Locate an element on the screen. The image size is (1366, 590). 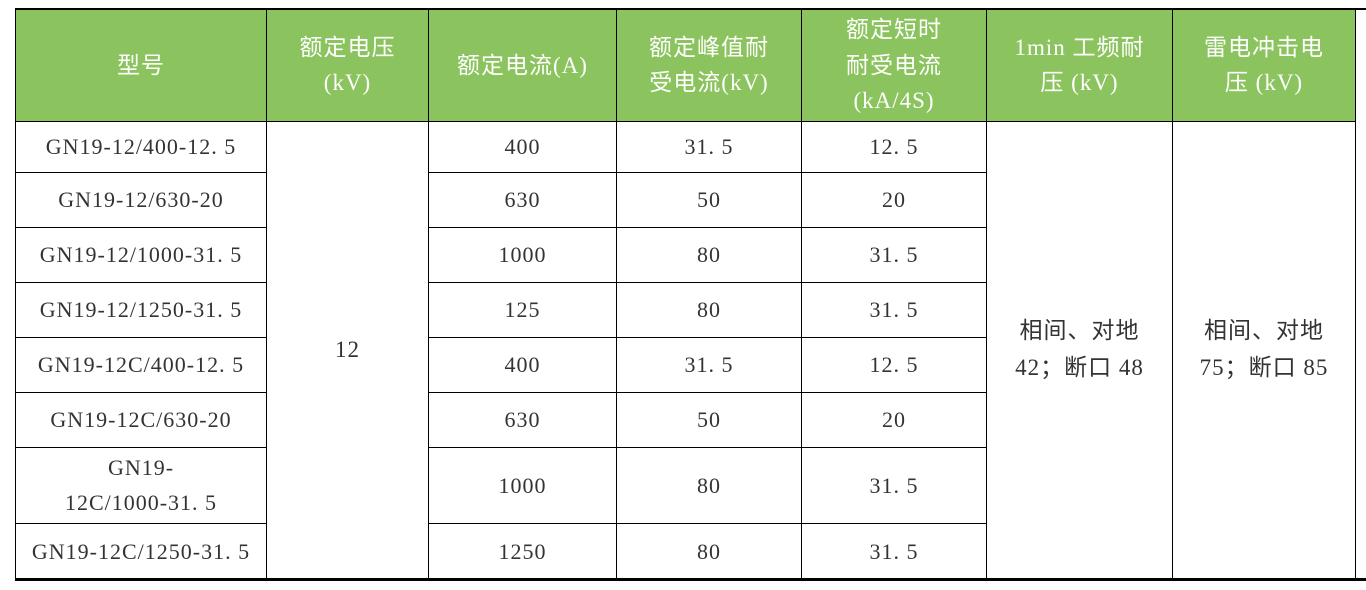
table-row: GN19-12C/630-20 630 50 20 is located at coordinates (685, 419).